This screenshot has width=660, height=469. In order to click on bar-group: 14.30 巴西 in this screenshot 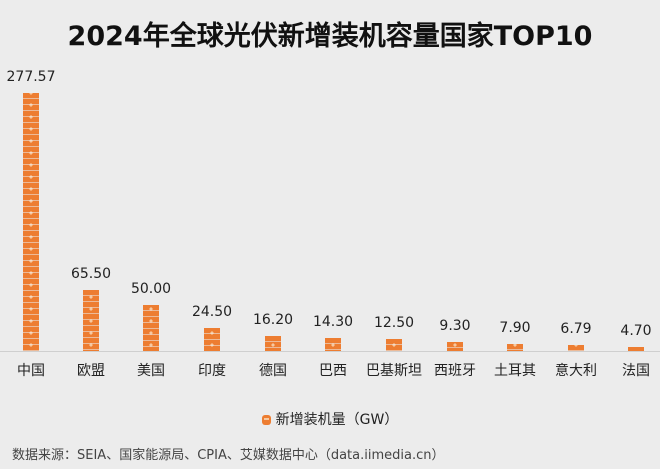, I will do `click(333, 234)`.